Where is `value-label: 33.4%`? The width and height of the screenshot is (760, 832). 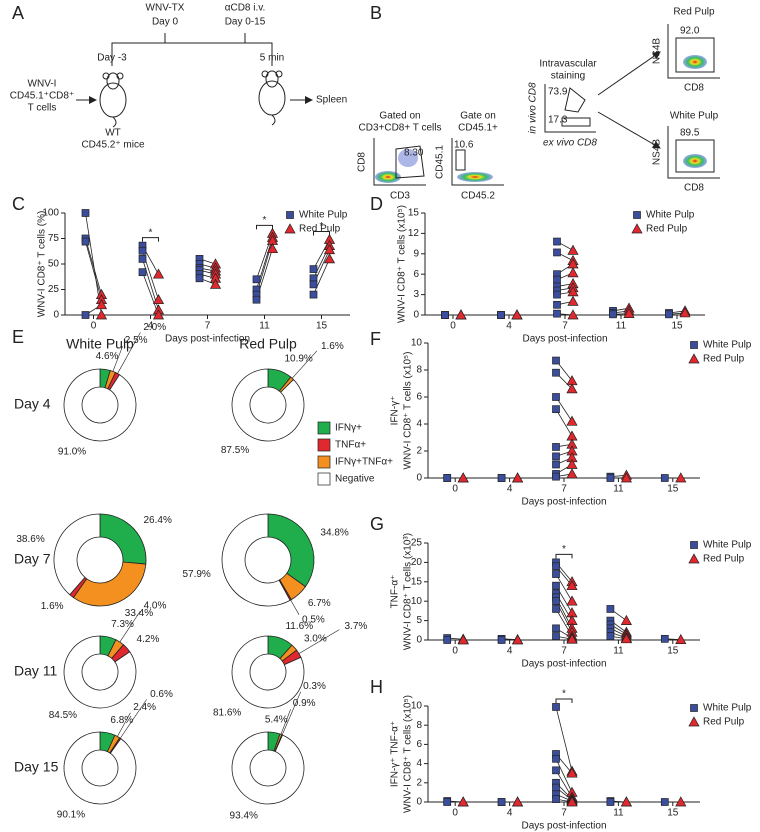 value-label: 33.4% is located at coordinates (139, 613).